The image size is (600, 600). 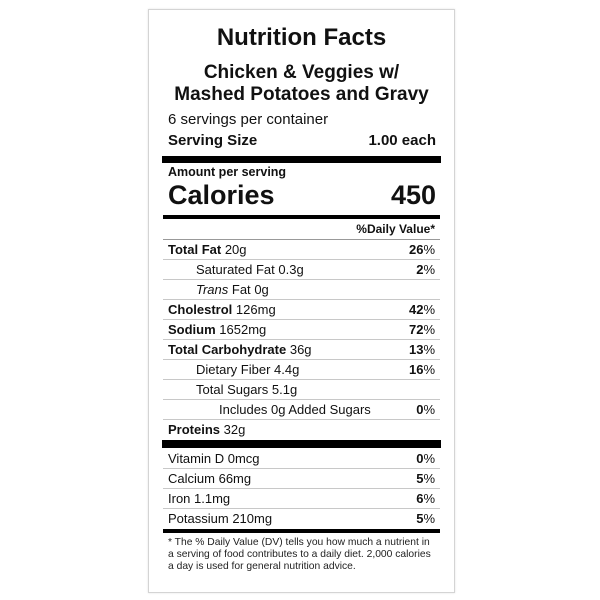 I want to click on vitamin-label: Potassium 210mg, so click(x=220, y=518).